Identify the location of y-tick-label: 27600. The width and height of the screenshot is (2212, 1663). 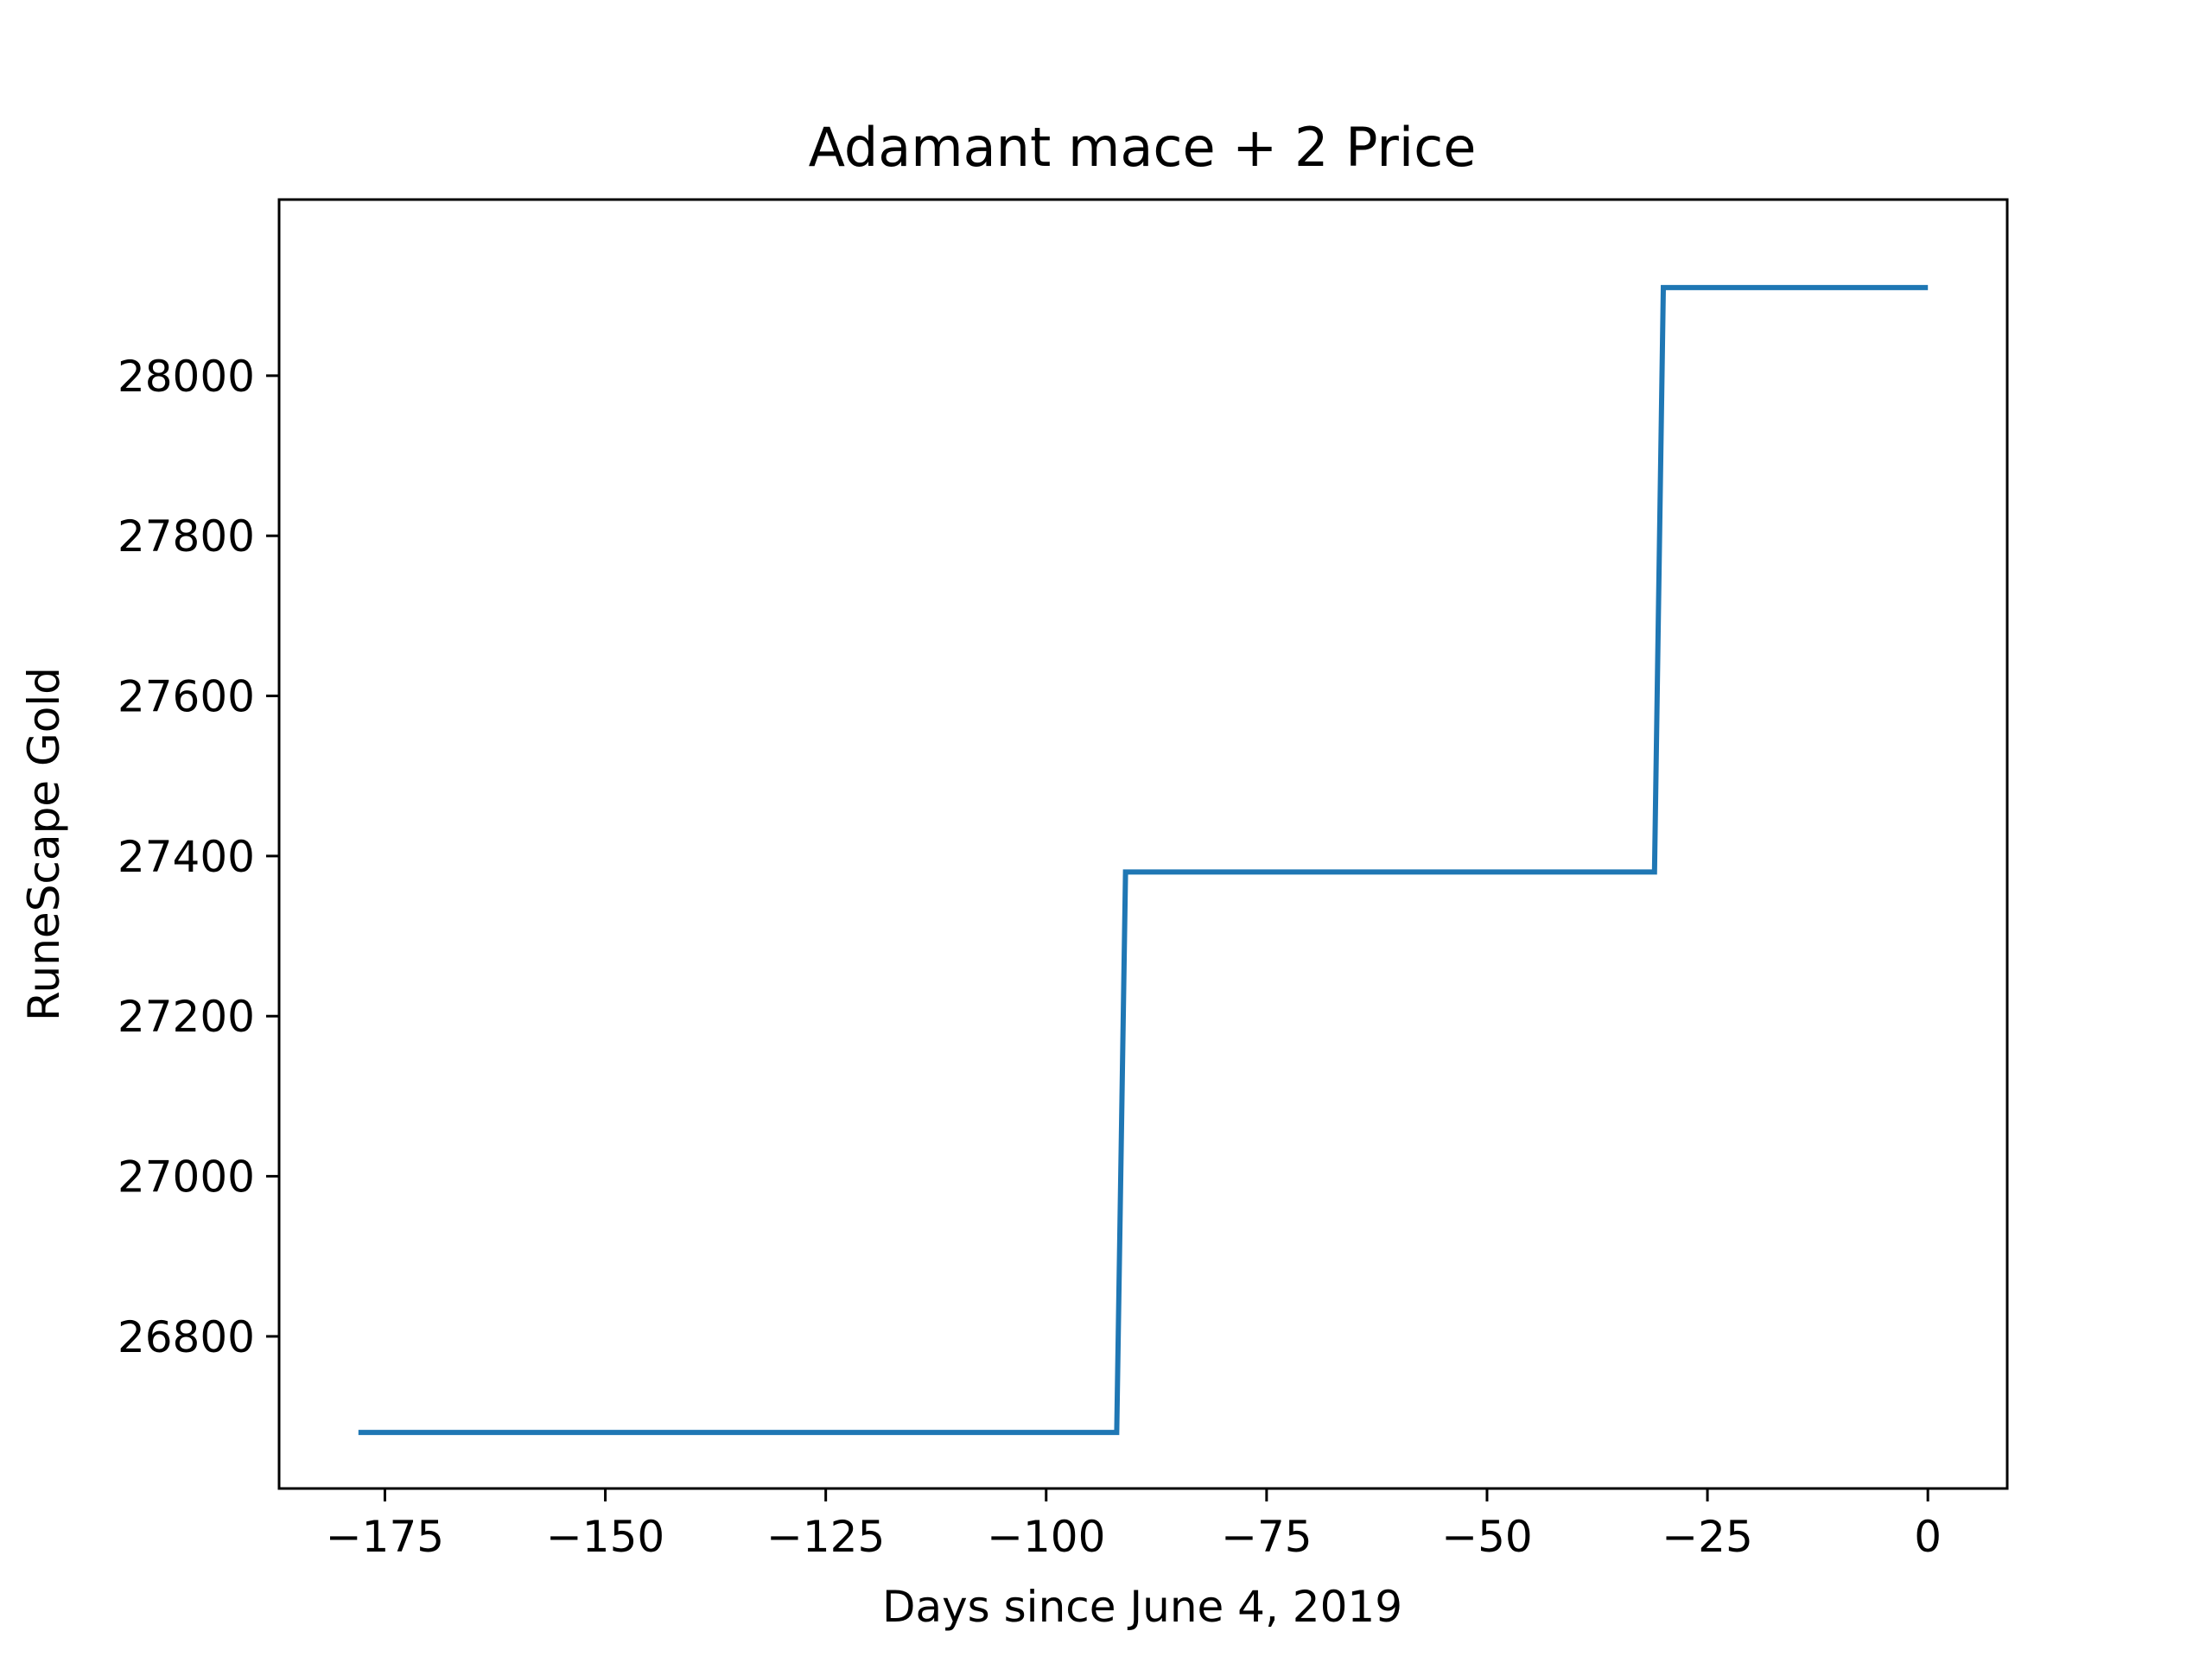
(186, 697).